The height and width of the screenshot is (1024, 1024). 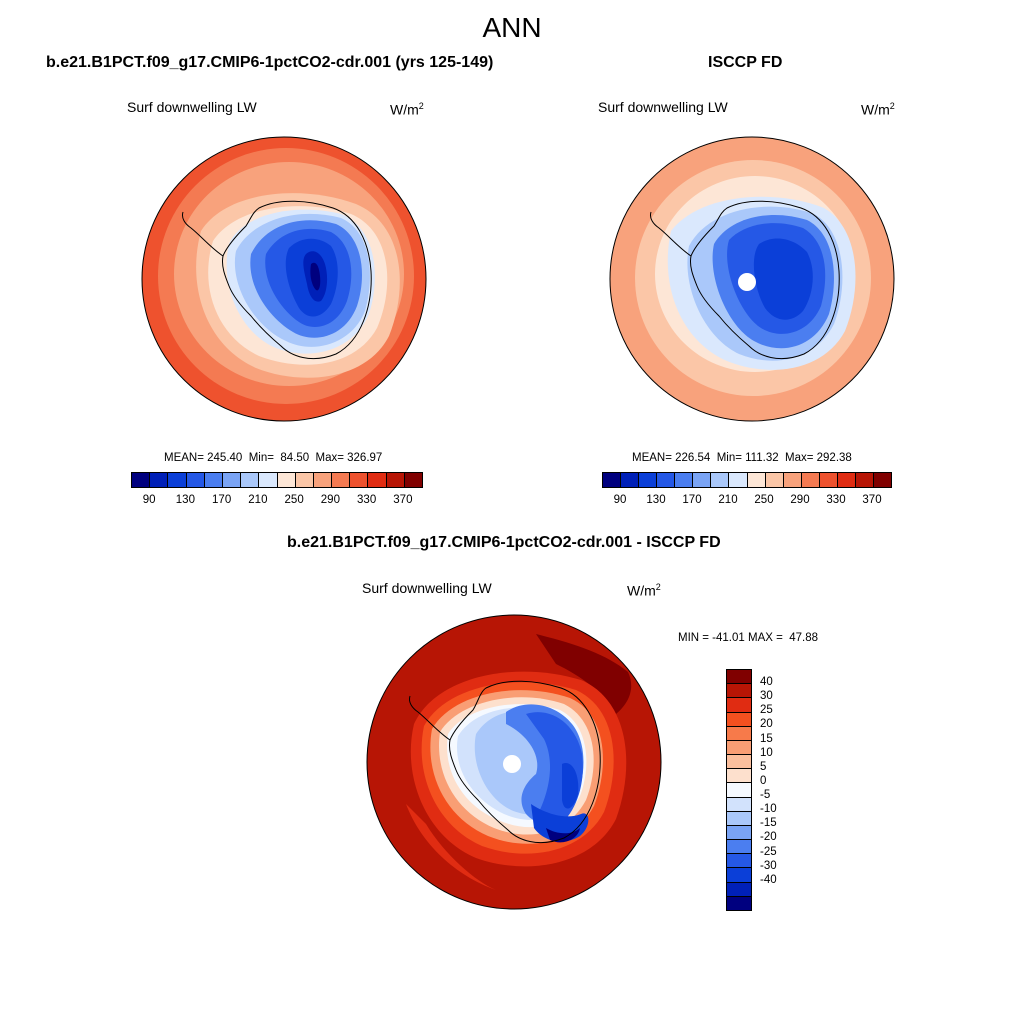 I want to click on diff-polar-map, so click(x=514, y=762).